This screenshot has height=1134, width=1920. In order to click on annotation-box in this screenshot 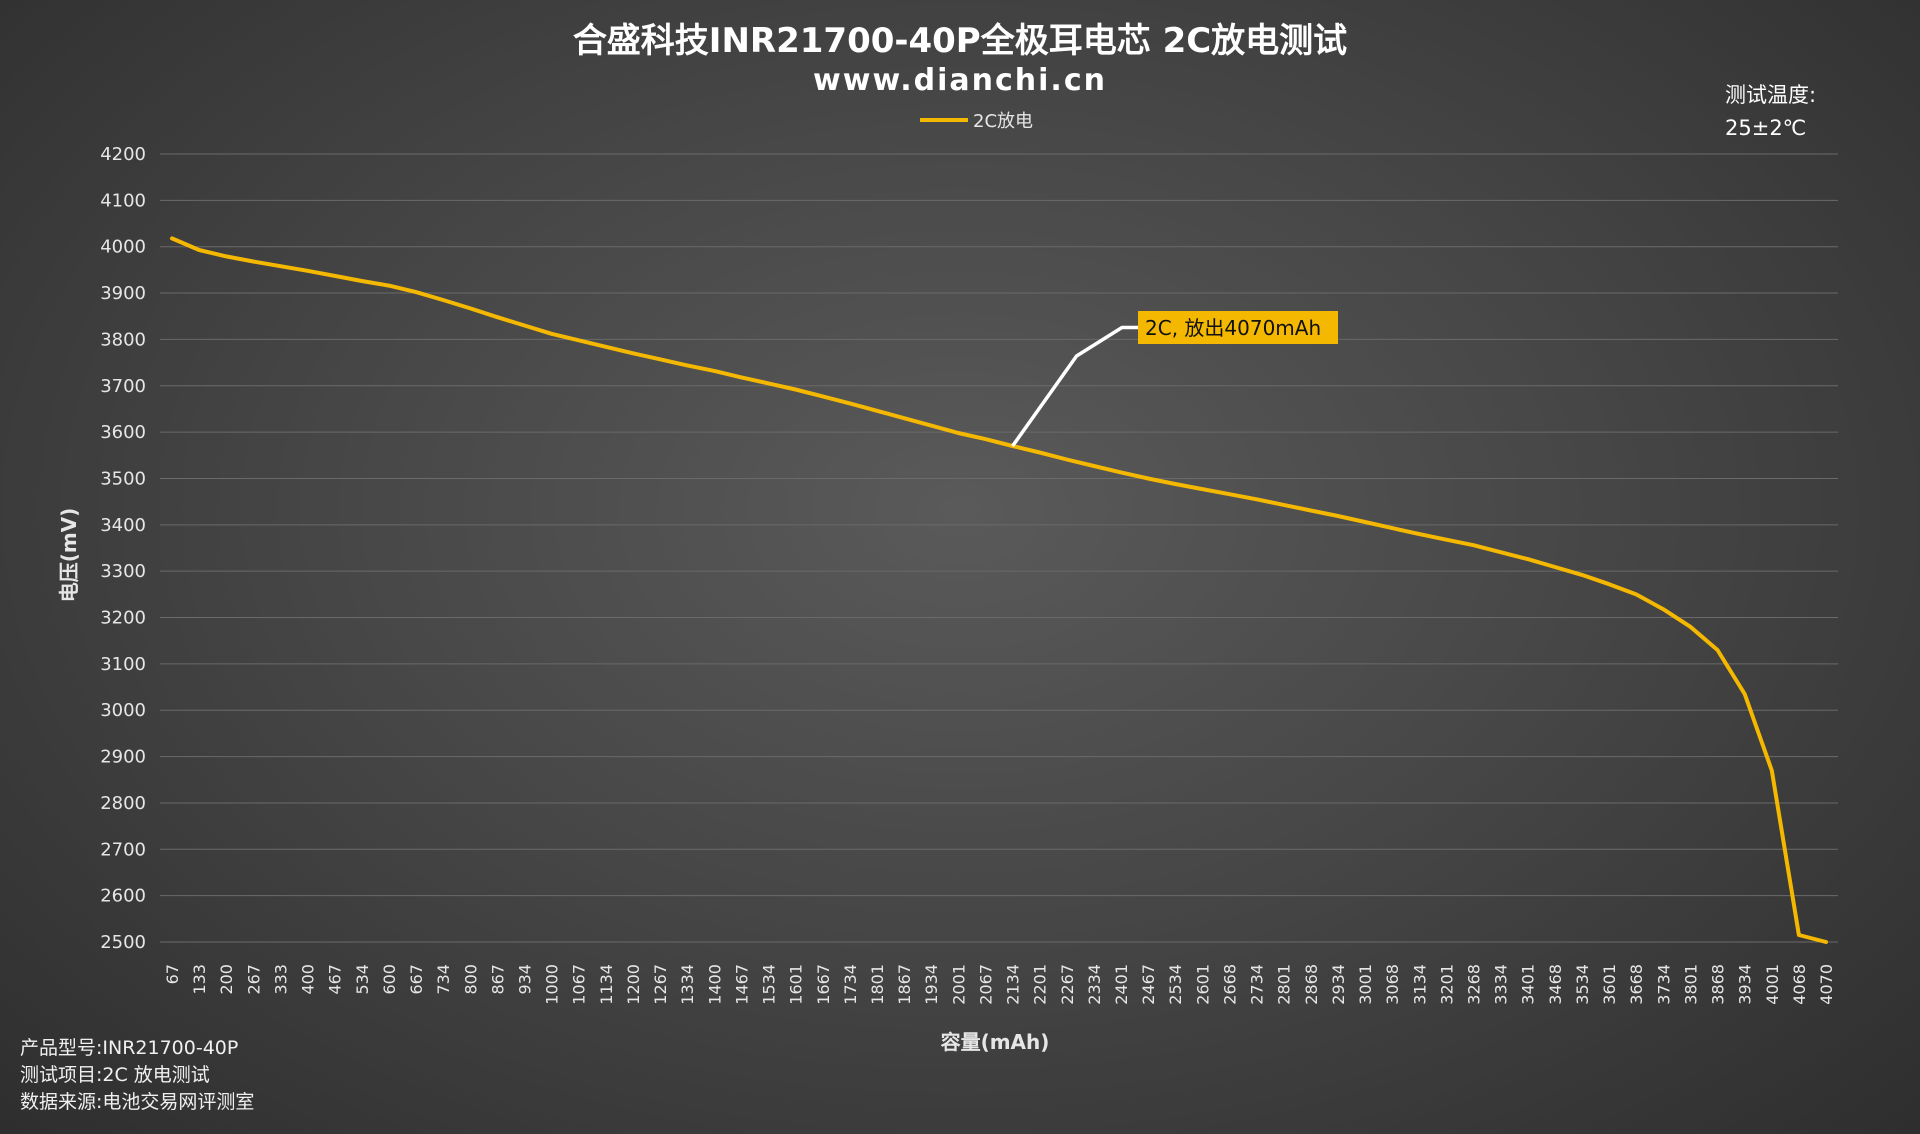, I will do `click(1238, 327)`.